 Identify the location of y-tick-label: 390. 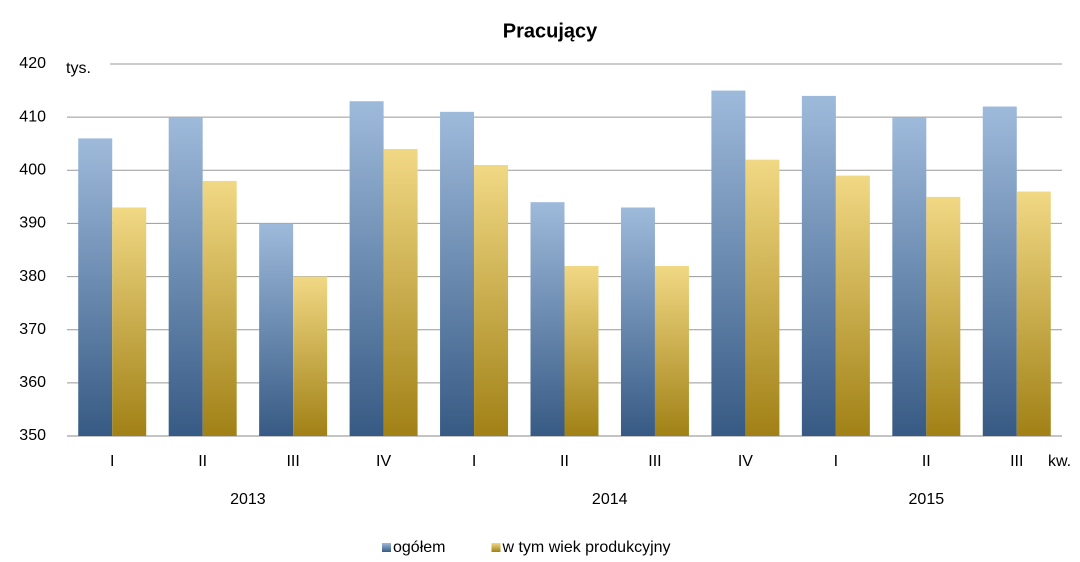
(32, 223).